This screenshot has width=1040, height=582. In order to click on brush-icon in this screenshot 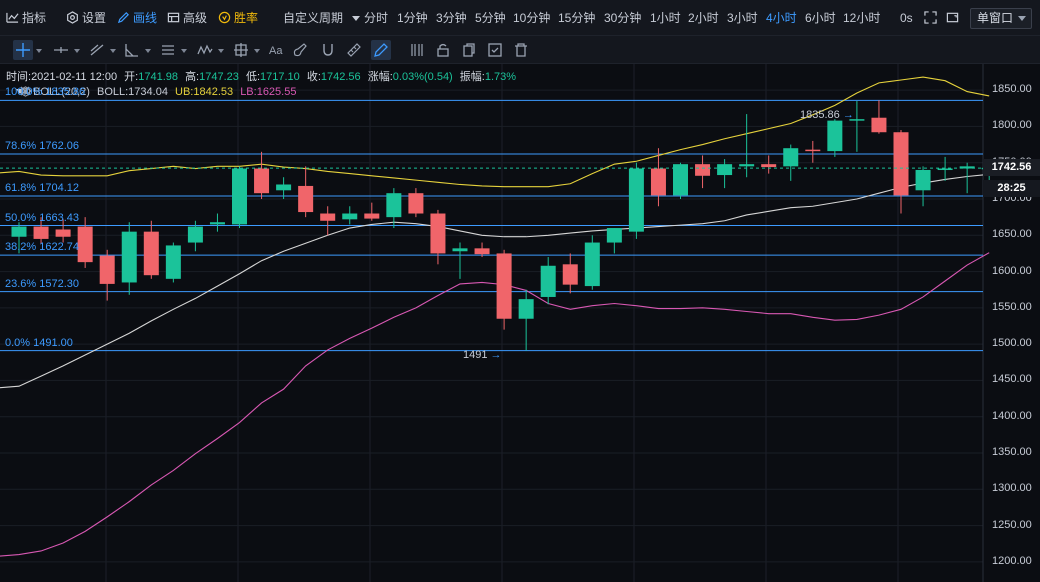, I will do `click(300, 50)`.